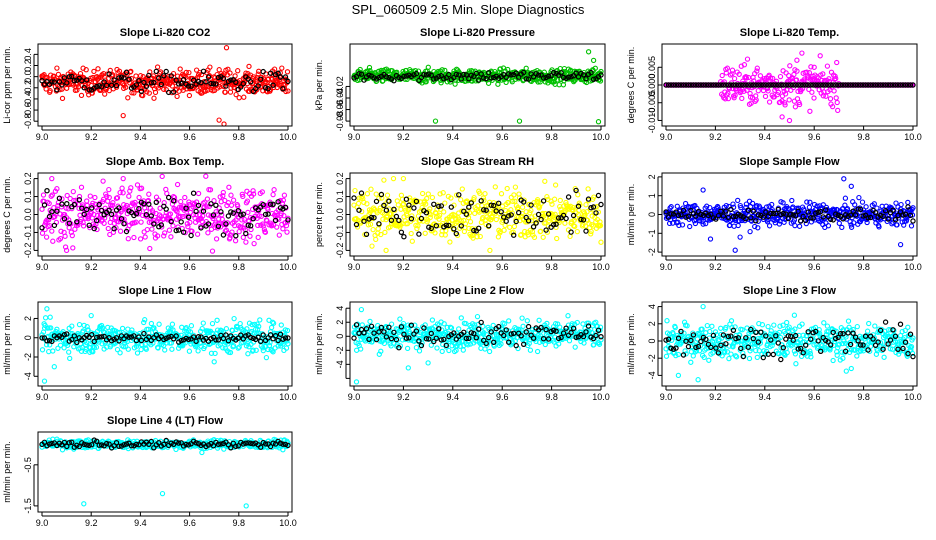 This screenshot has width=936, height=540. Describe the element at coordinates (28, 54) in the screenshot. I see `y-tick-label: 0.4` at that location.